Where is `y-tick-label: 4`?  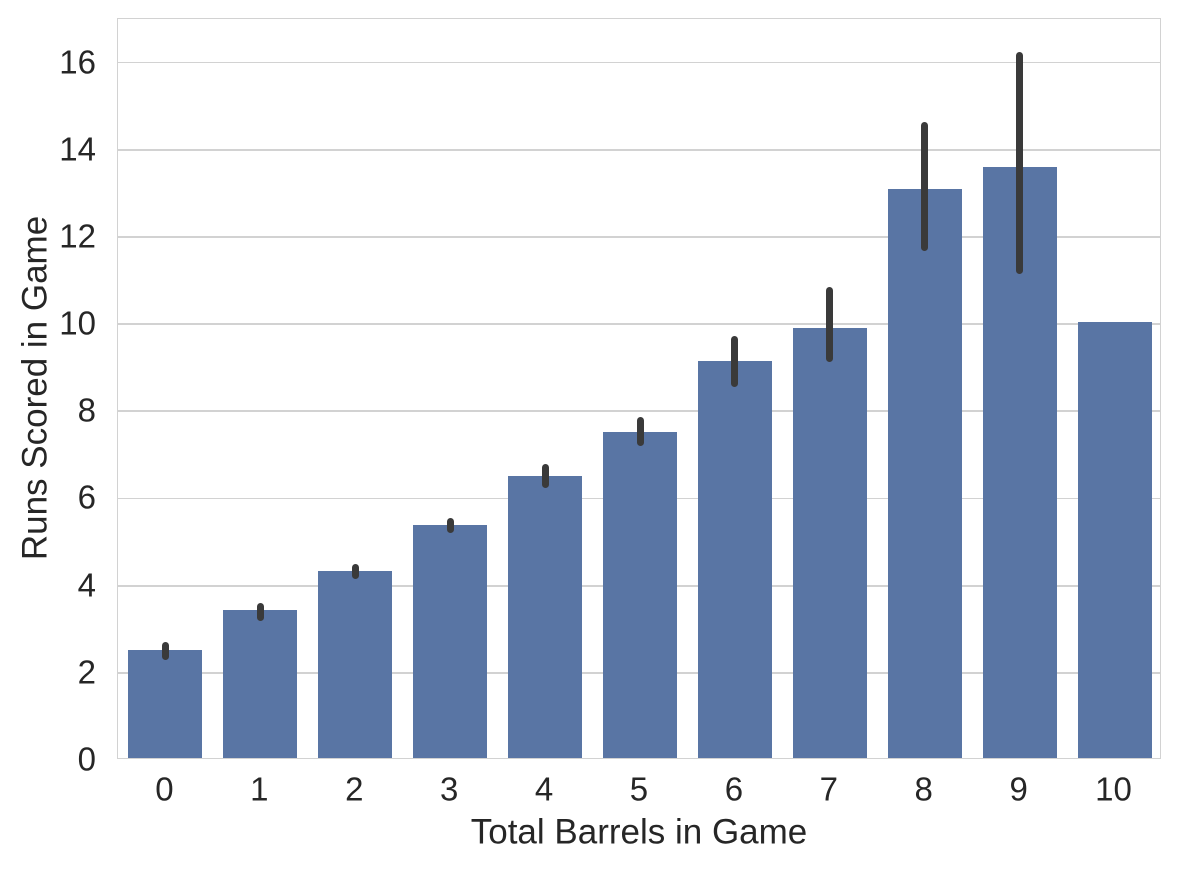
y-tick-label: 4 is located at coordinates (86, 585).